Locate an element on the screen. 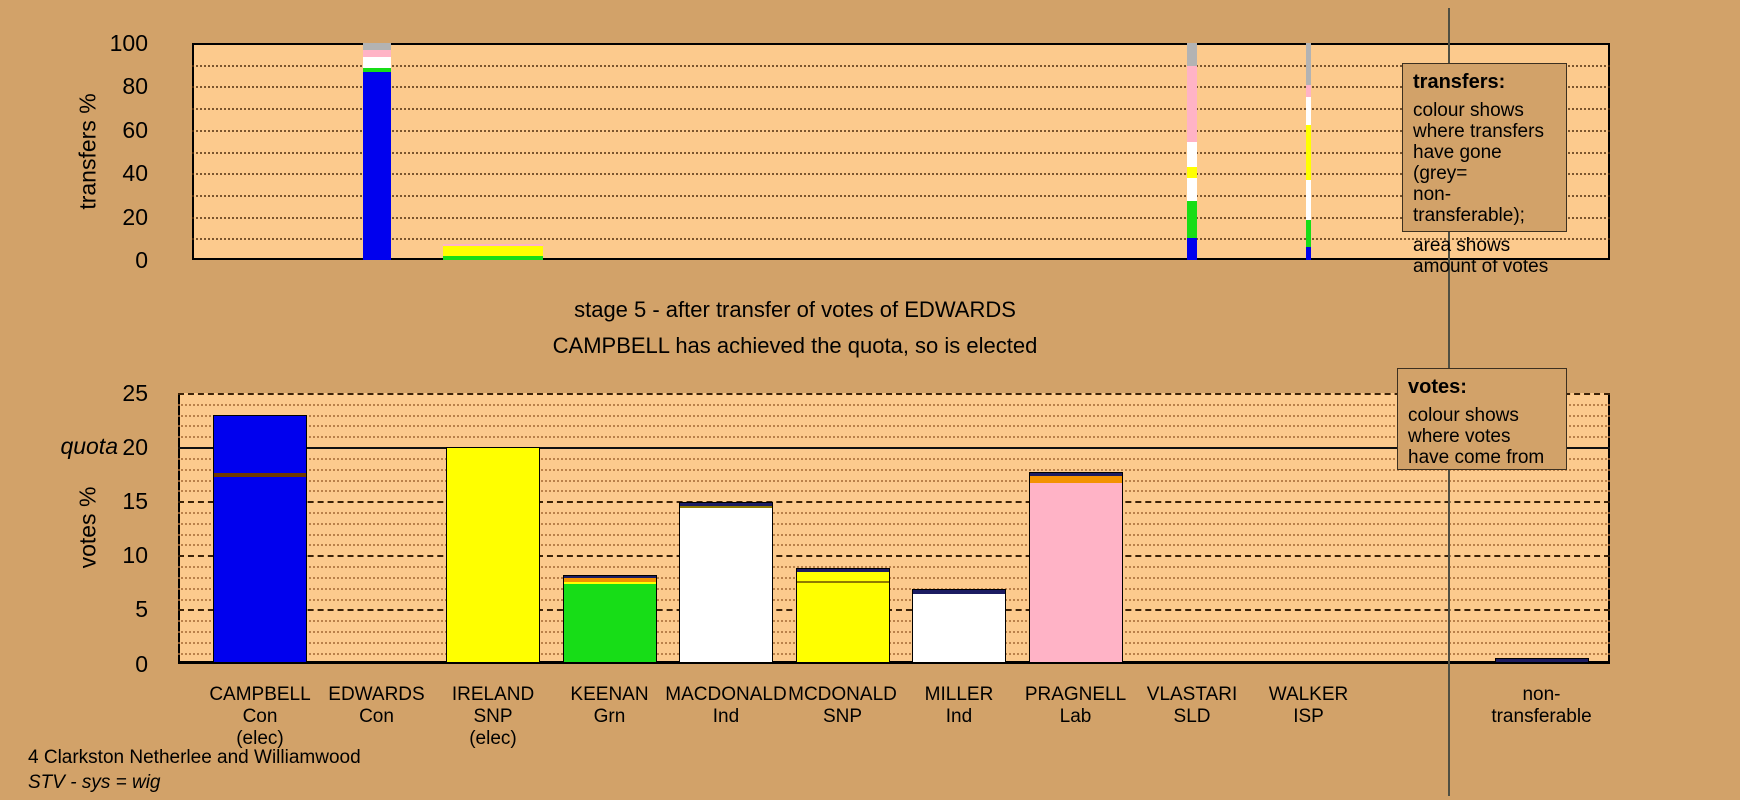 This screenshot has height=800, width=1740. bar-segment-grey is located at coordinates (376, 46).